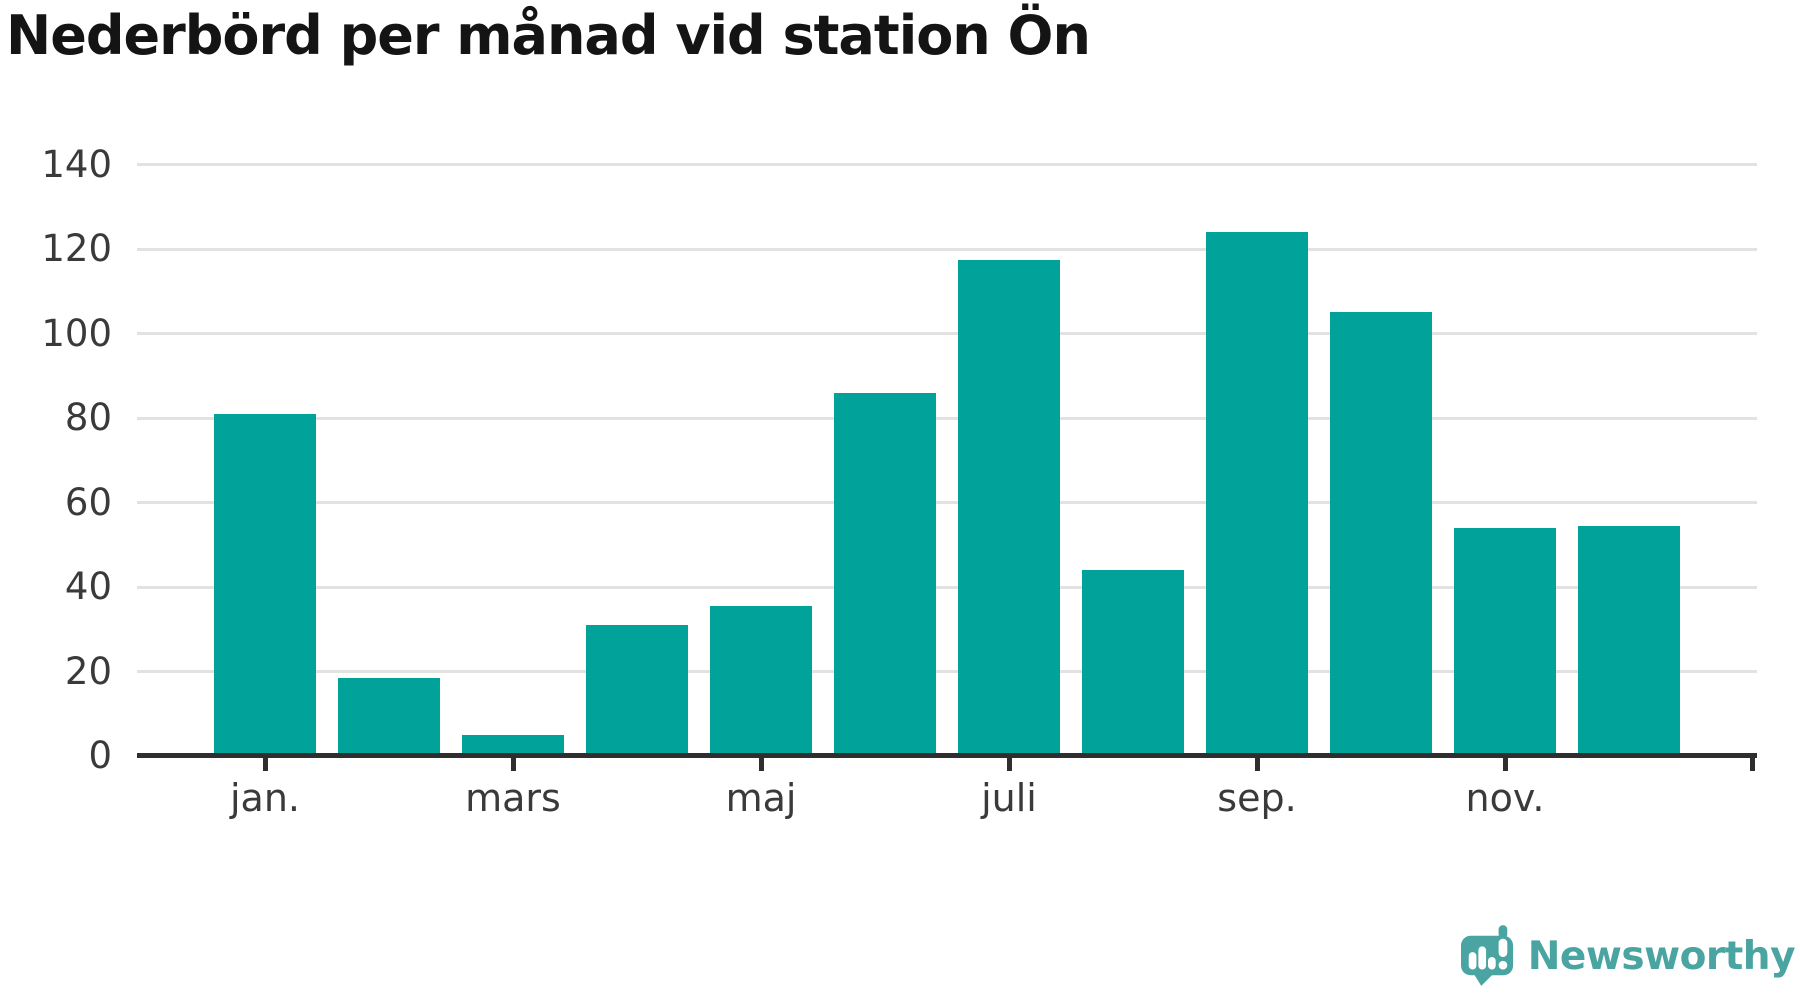  What do you see at coordinates (947, 755) in the screenshot?
I see `x-axis-line` at bounding box center [947, 755].